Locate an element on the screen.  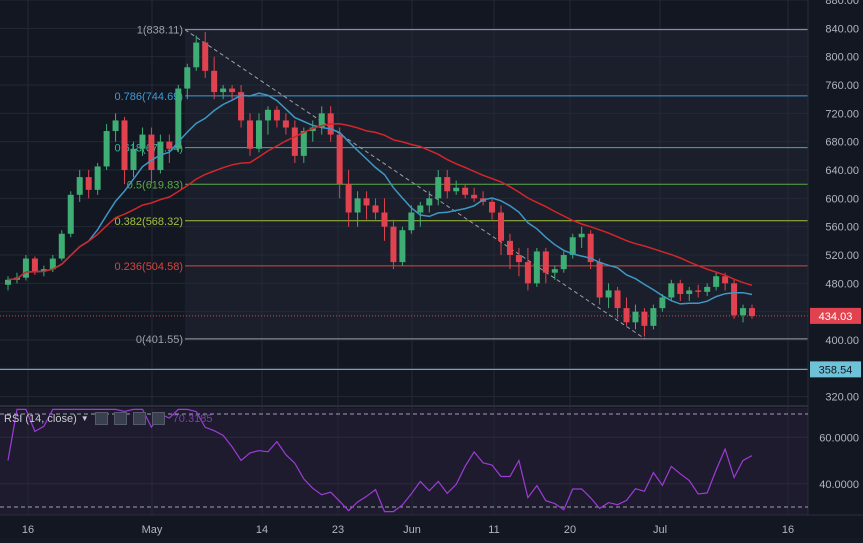
price-tick-label: 680.00 is located at coordinates (842, 143).